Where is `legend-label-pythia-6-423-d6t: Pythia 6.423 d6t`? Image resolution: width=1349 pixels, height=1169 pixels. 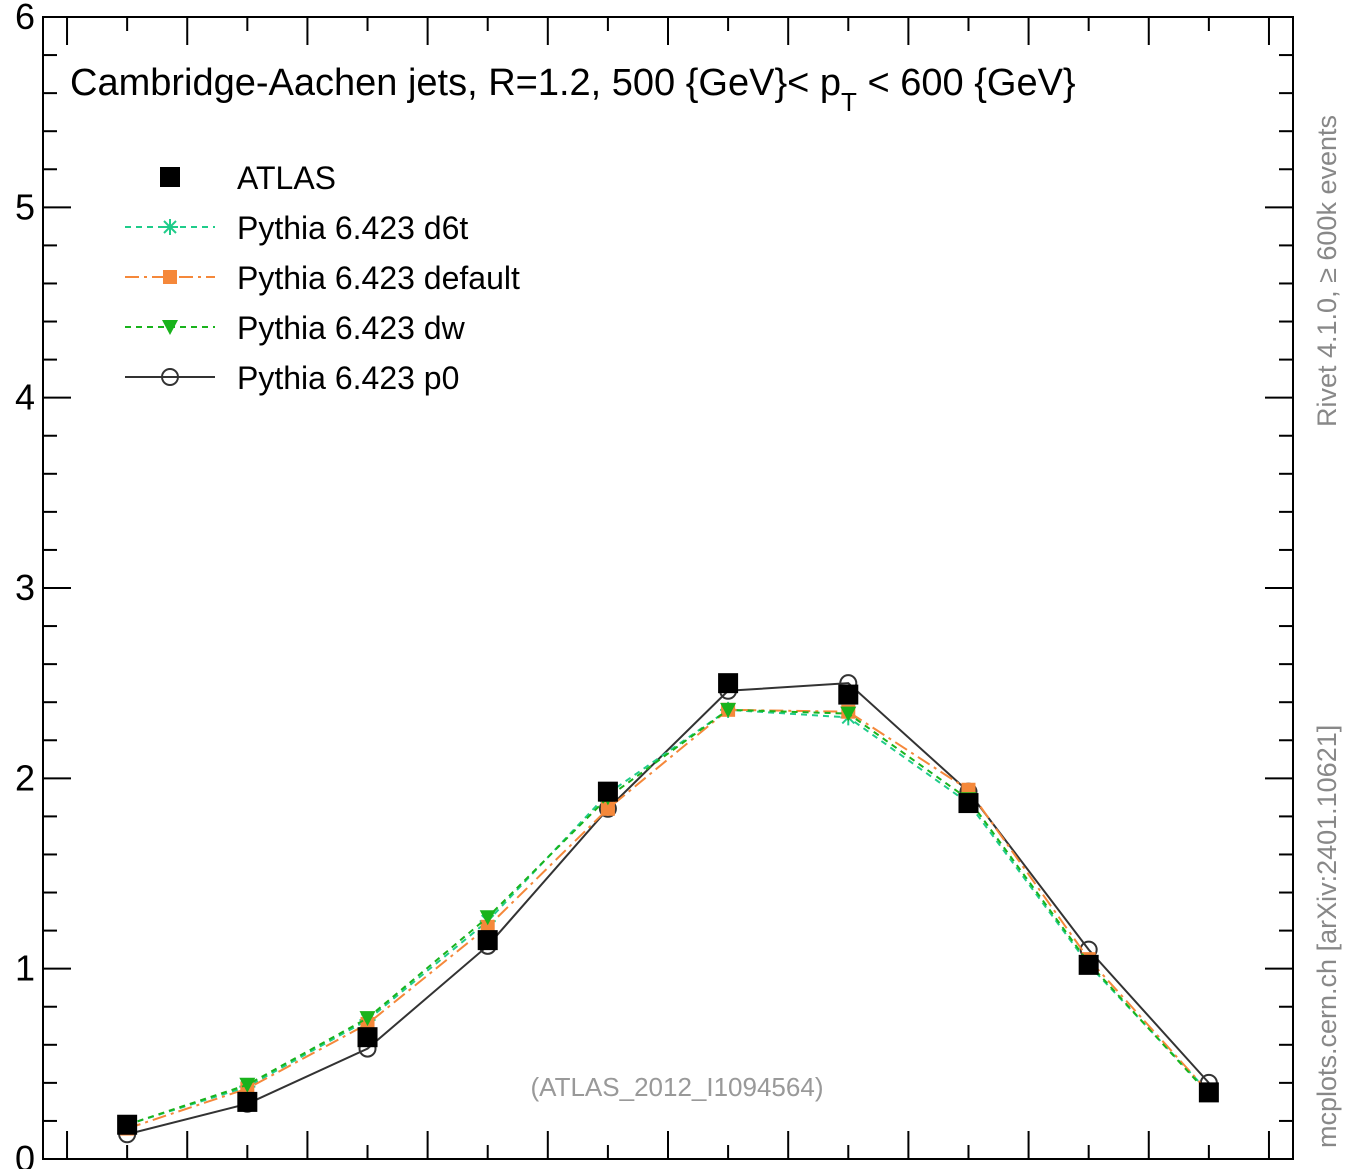 legend-label-pythia-6-423-d6t: Pythia 6.423 d6t is located at coordinates (352, 228).